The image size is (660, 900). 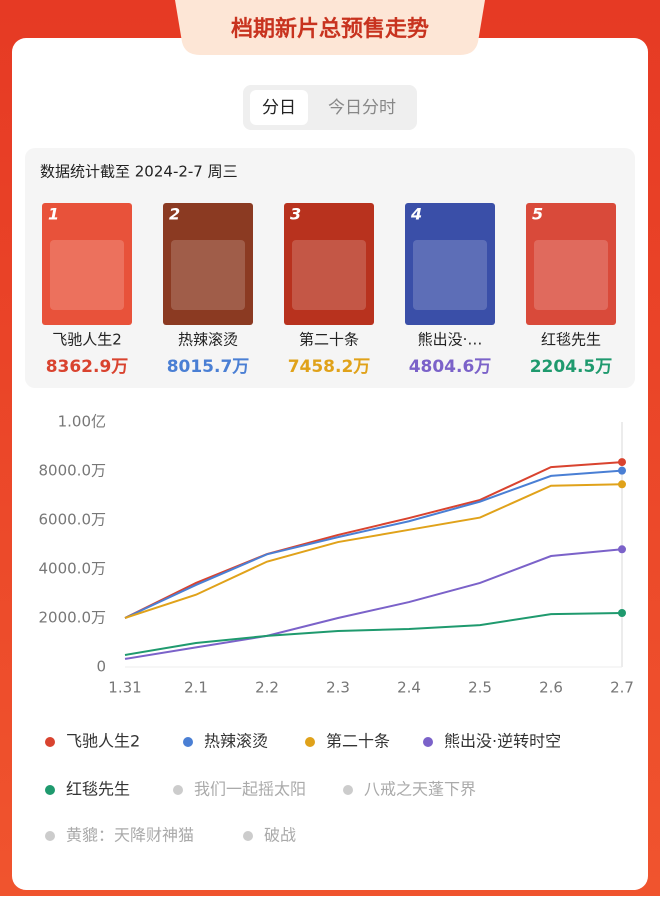 What do you see at coordinates (329, 340) in the screenshot?
I see `movie-name: 第二十条` at bounding box center [329, 340].